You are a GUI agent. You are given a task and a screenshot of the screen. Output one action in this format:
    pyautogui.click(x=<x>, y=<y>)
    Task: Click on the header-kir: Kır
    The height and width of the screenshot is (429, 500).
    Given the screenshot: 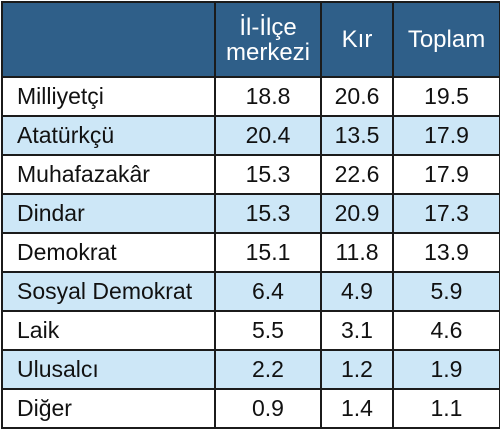 What is the action you would take?
    pyautogui.click(x=357, y=39)
    